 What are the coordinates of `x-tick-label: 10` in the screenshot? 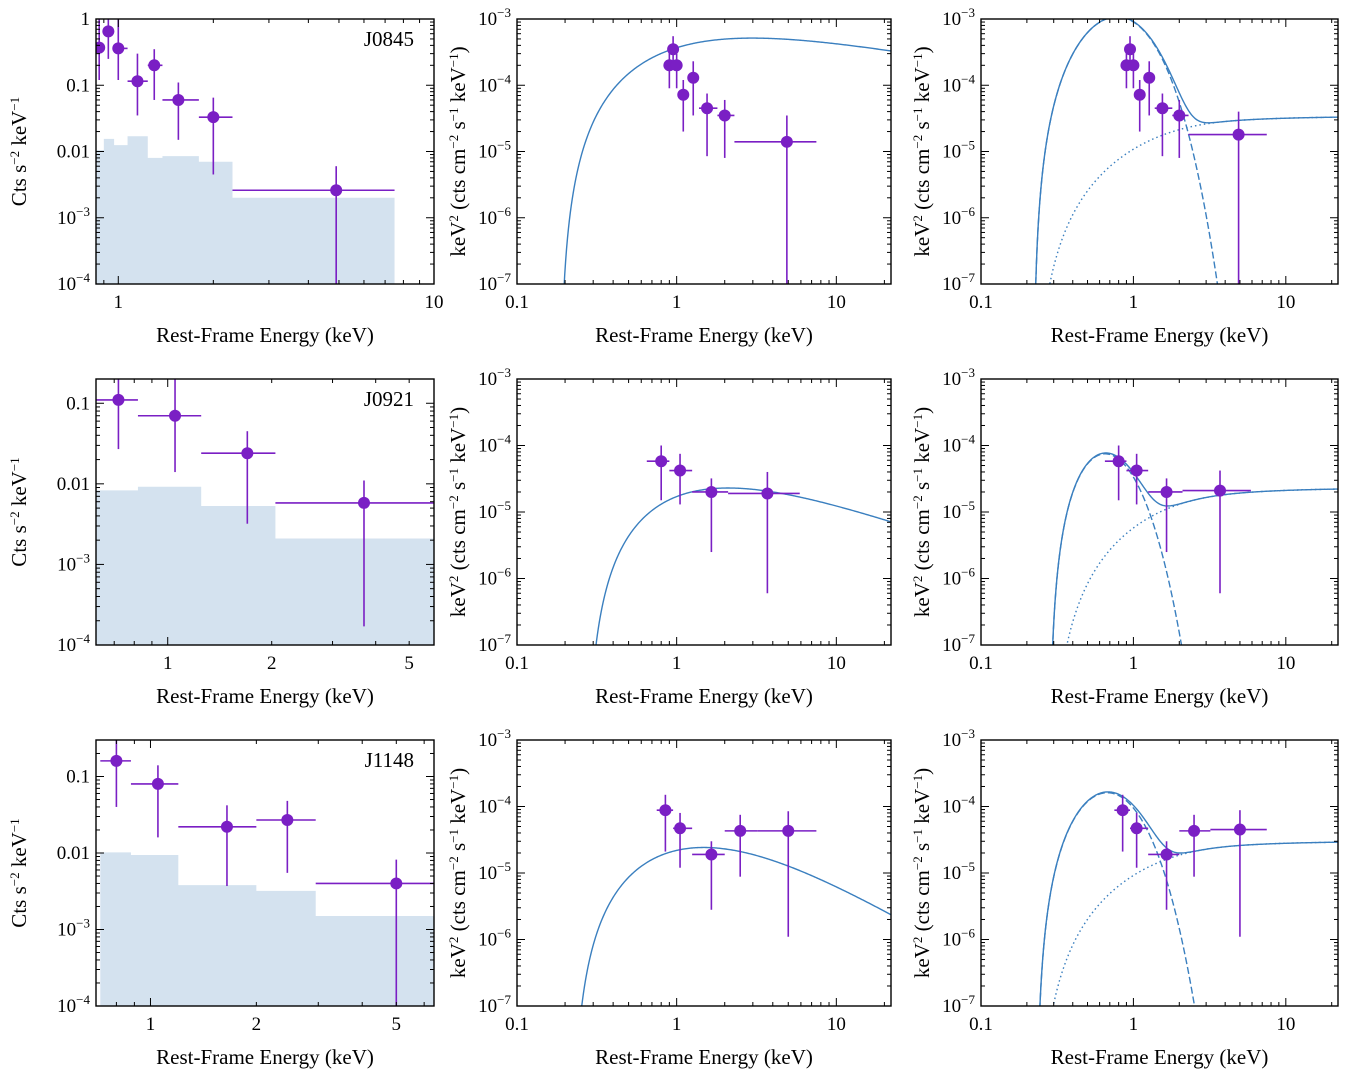 It's located at (1285, 302).